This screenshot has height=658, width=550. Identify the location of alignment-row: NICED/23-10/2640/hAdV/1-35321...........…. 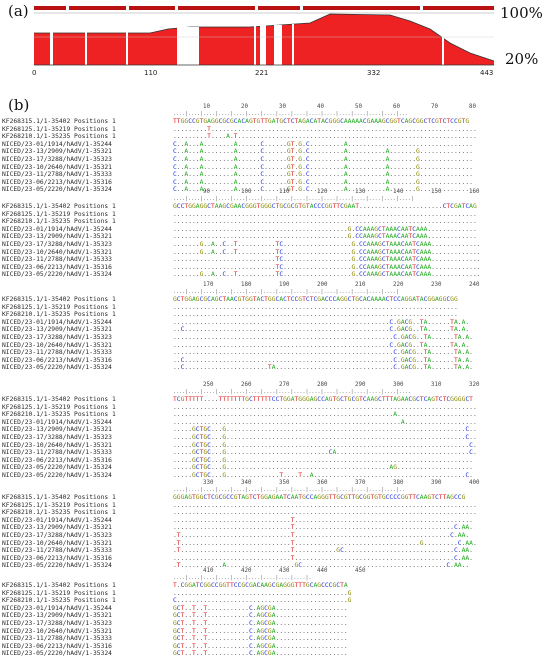
(252, 346).